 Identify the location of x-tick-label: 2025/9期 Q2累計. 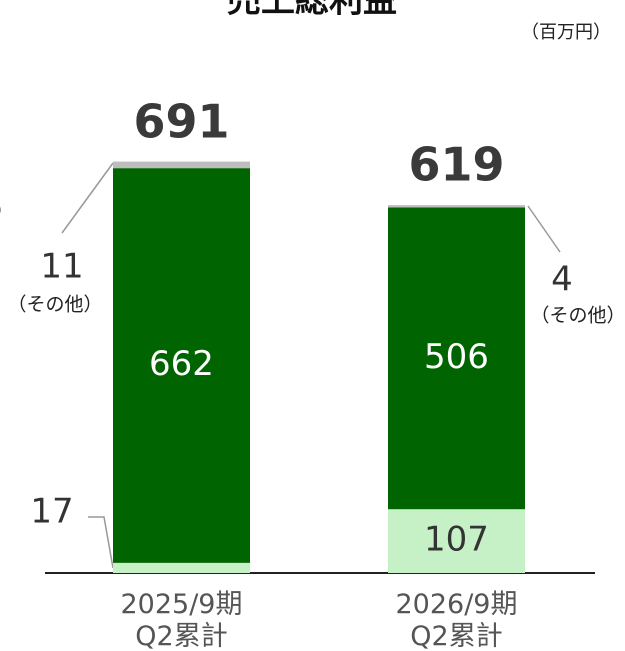
(182, 620).